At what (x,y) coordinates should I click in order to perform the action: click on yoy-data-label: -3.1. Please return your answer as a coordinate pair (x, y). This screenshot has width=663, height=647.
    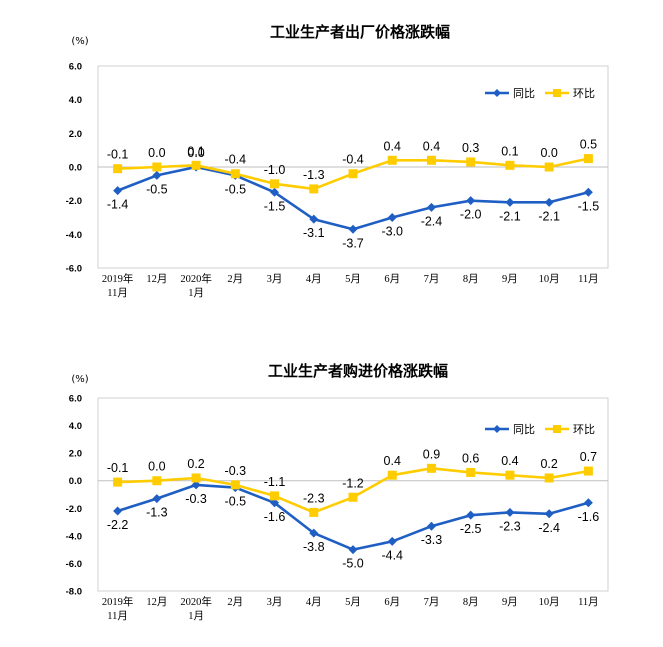
    Looking at the image, I should click on (314, 233).